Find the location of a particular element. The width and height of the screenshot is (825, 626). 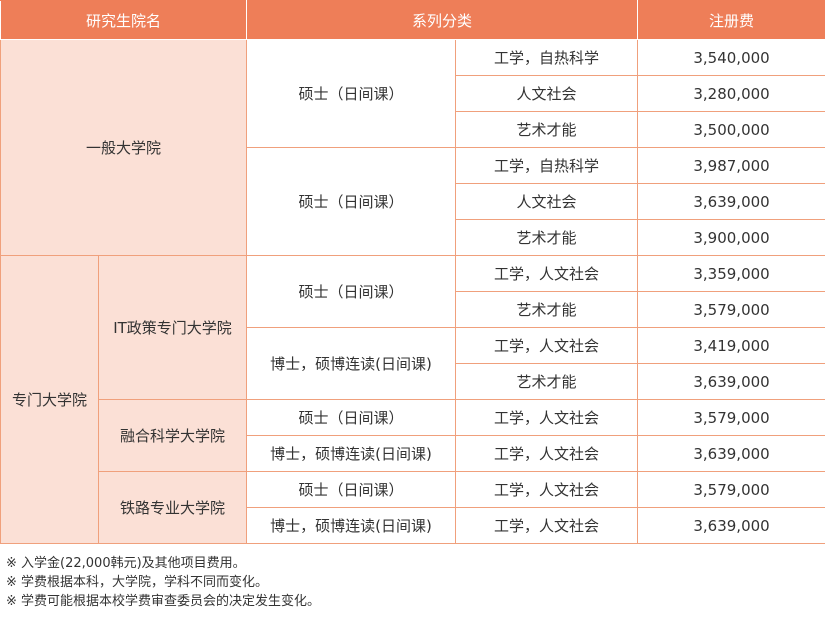

fee-cell: 3,900,000 is located at coordinates (731, 237).